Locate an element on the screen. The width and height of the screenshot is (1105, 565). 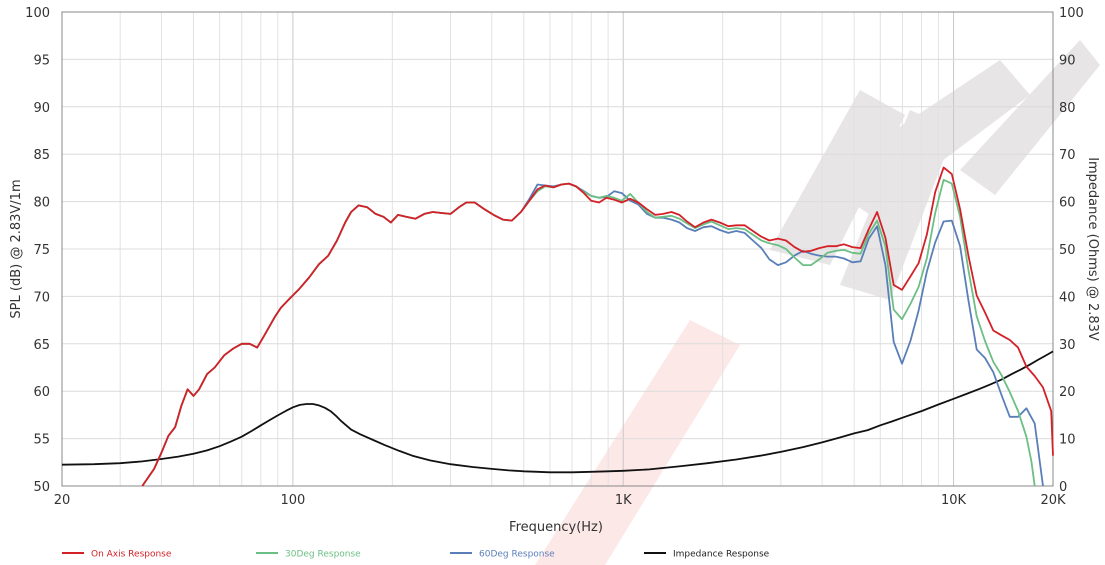
x-tick-label: 20 is located at coordinates (62, 500).